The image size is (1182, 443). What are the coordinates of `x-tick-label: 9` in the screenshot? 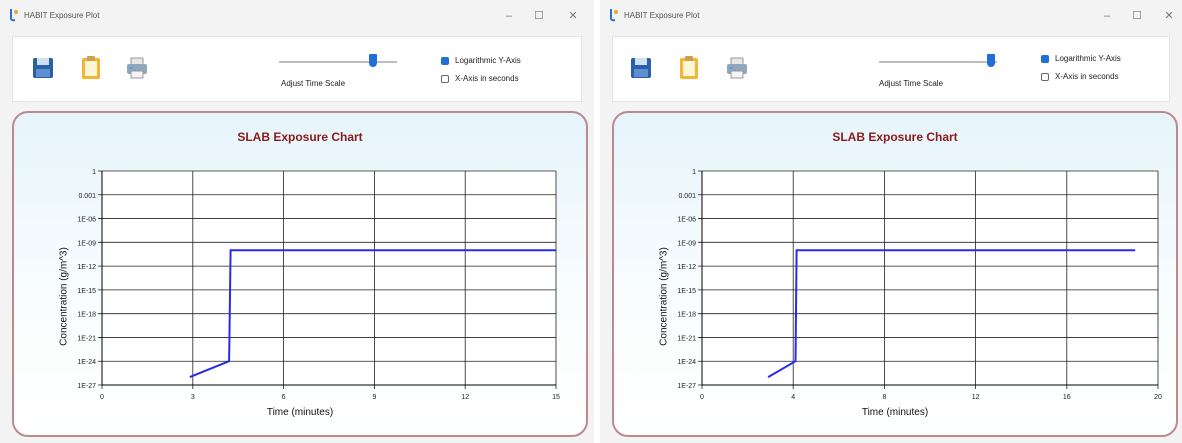 It's located at (374, 397).